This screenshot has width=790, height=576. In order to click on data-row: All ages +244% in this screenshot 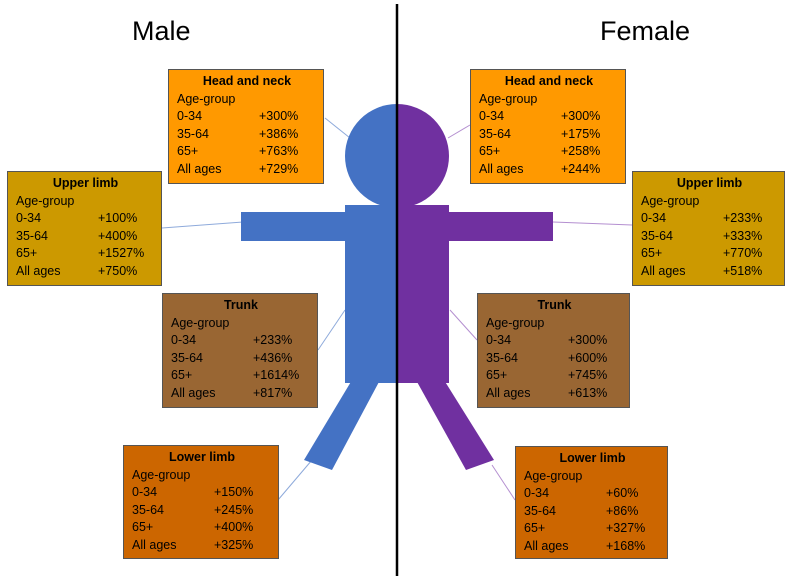, I will do `click(549, 170)`.